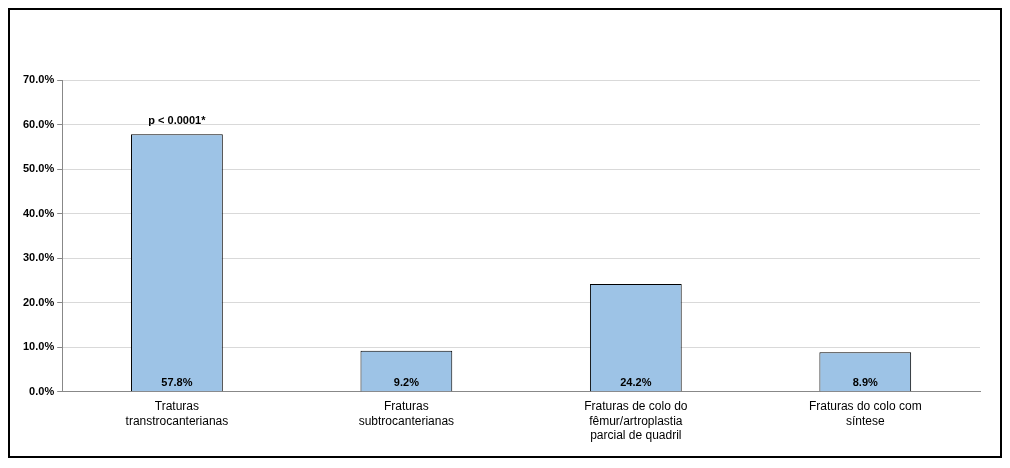 Image resolution: width=1010 pixels, height=468 pixels. Describe the element at coordinates (38, 346) in the screenshot. I see `y-tick-label: 10.0%` at that location.